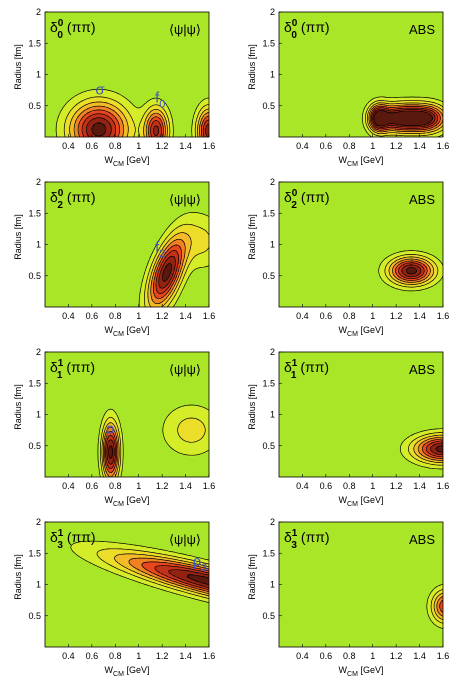  What do you see at coordinates (160, 249) in the screenshot?
I see `resonance-label: f2` at bounding box center [160, 249].